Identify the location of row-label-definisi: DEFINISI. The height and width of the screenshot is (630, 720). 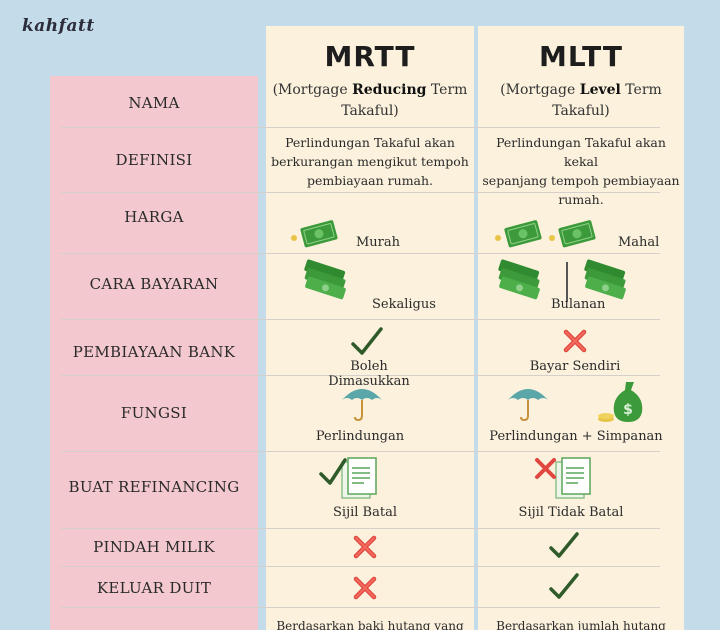
(154, 160).